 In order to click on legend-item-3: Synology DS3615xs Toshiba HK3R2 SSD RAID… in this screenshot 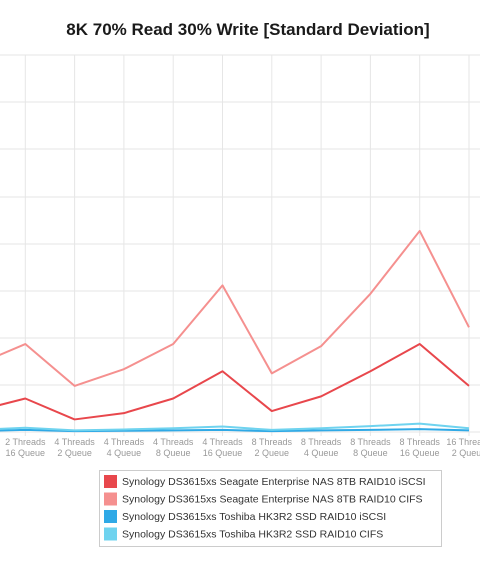, I will do `click(243, 534)`.